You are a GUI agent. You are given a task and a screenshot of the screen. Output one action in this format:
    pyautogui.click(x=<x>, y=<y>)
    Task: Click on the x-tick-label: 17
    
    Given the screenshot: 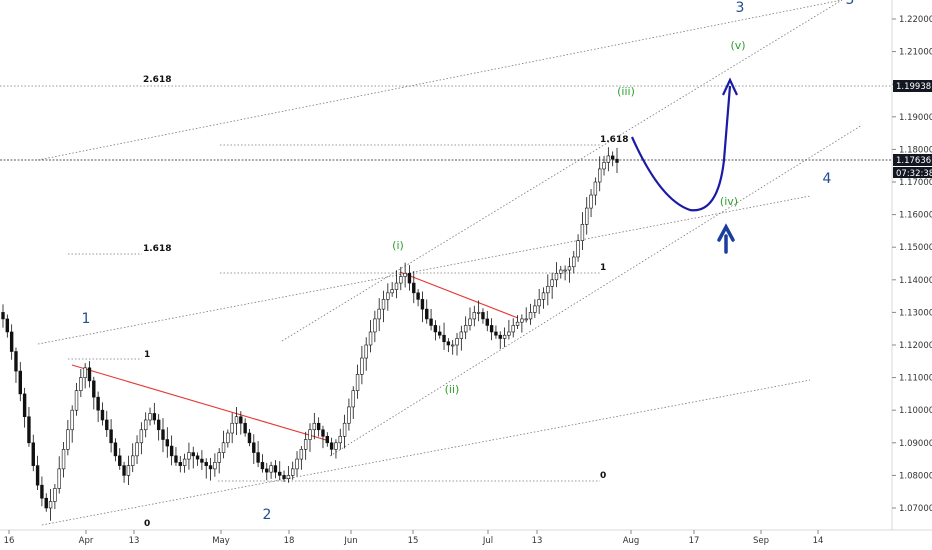 What is the action you would take?
    pyautogui.click(x=694, y=541)
    